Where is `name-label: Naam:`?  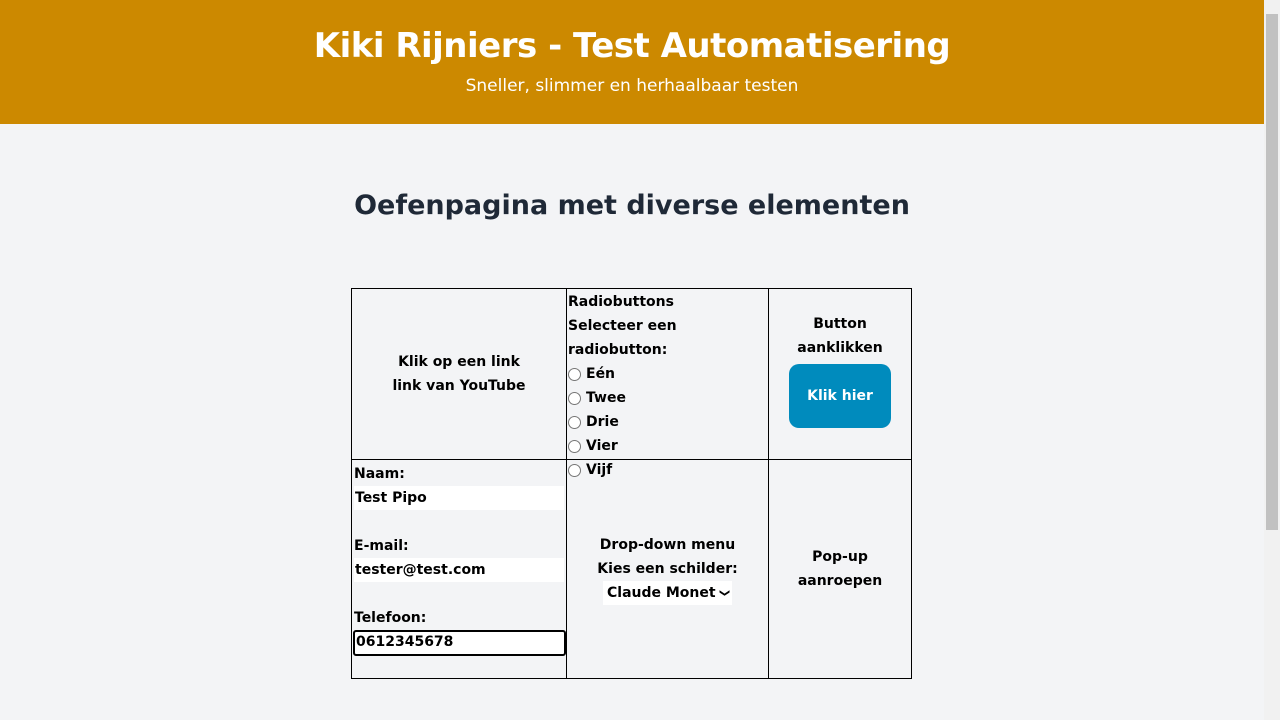 name-label: Naam: is located at coordinates (379, 474).